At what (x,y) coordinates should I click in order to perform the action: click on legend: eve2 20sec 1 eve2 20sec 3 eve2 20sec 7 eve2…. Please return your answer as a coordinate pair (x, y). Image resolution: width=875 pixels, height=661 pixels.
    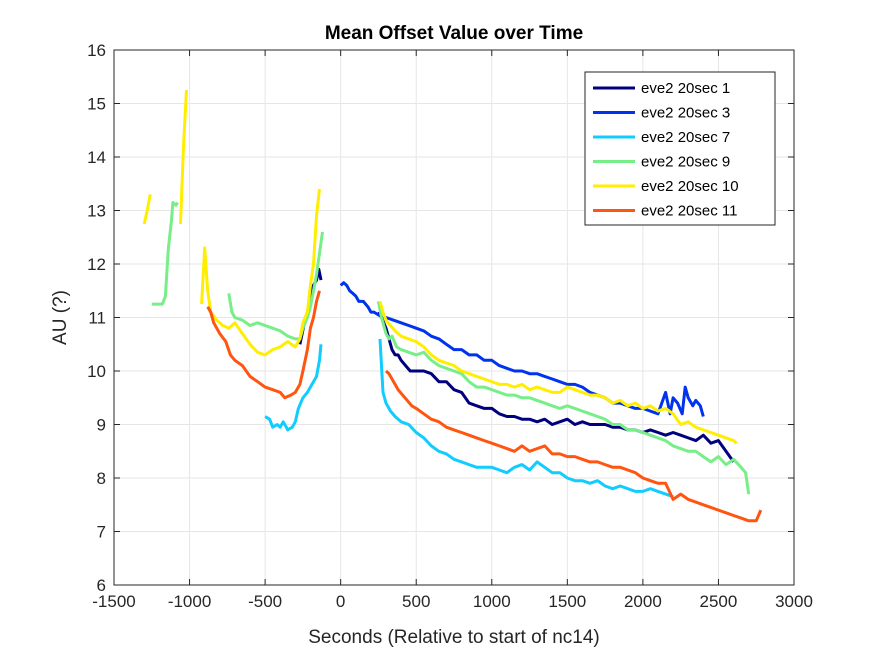
    Looking at the image, I should click on (680, 148).